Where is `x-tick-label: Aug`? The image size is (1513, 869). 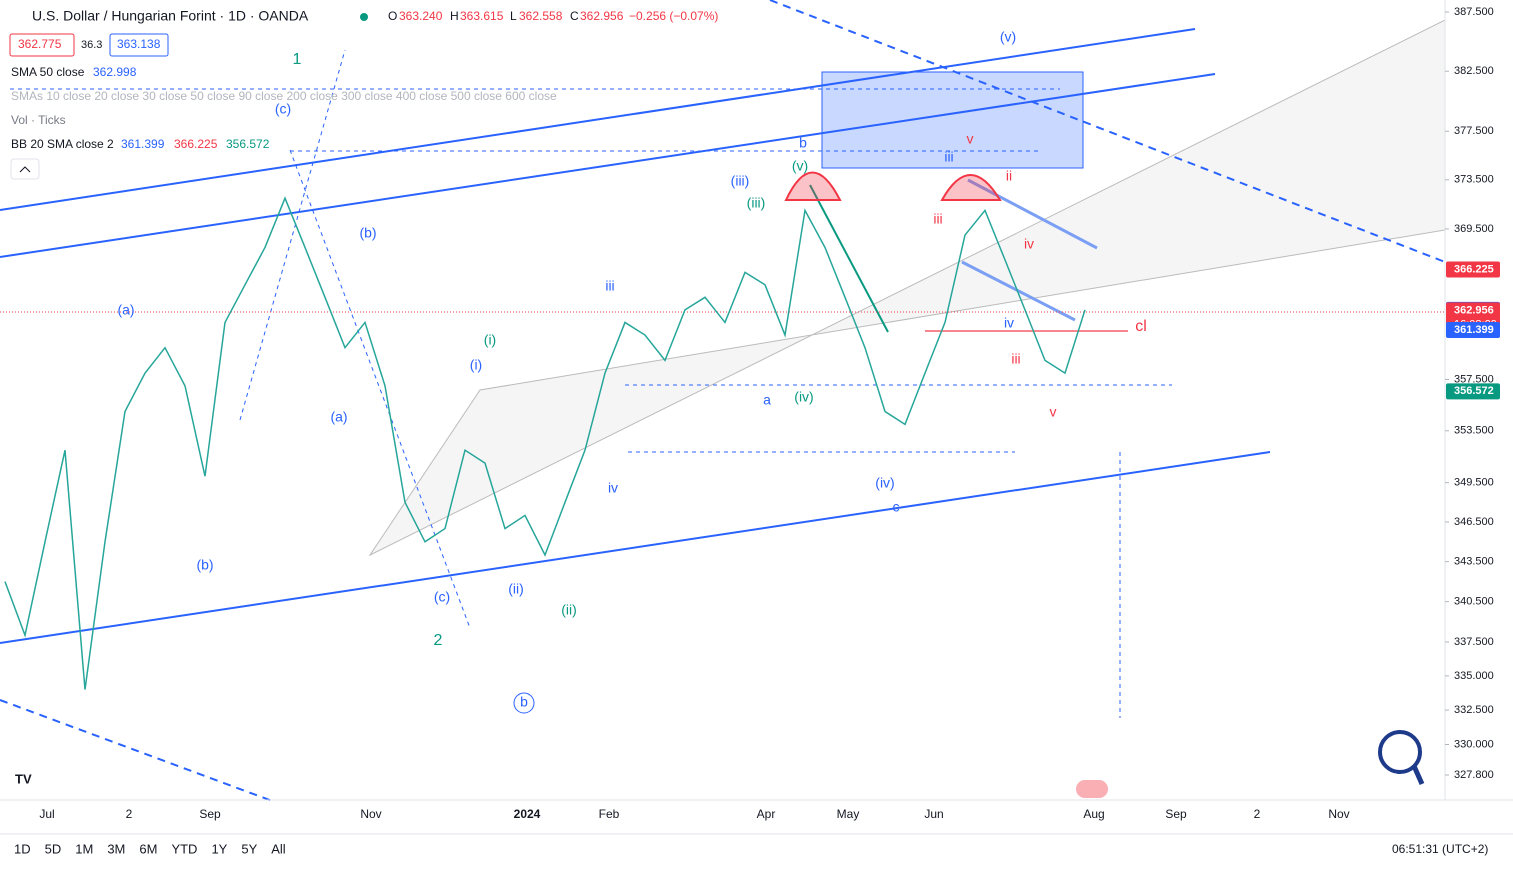 x-tick-label: Aug is located at coordinates (1093, 814).